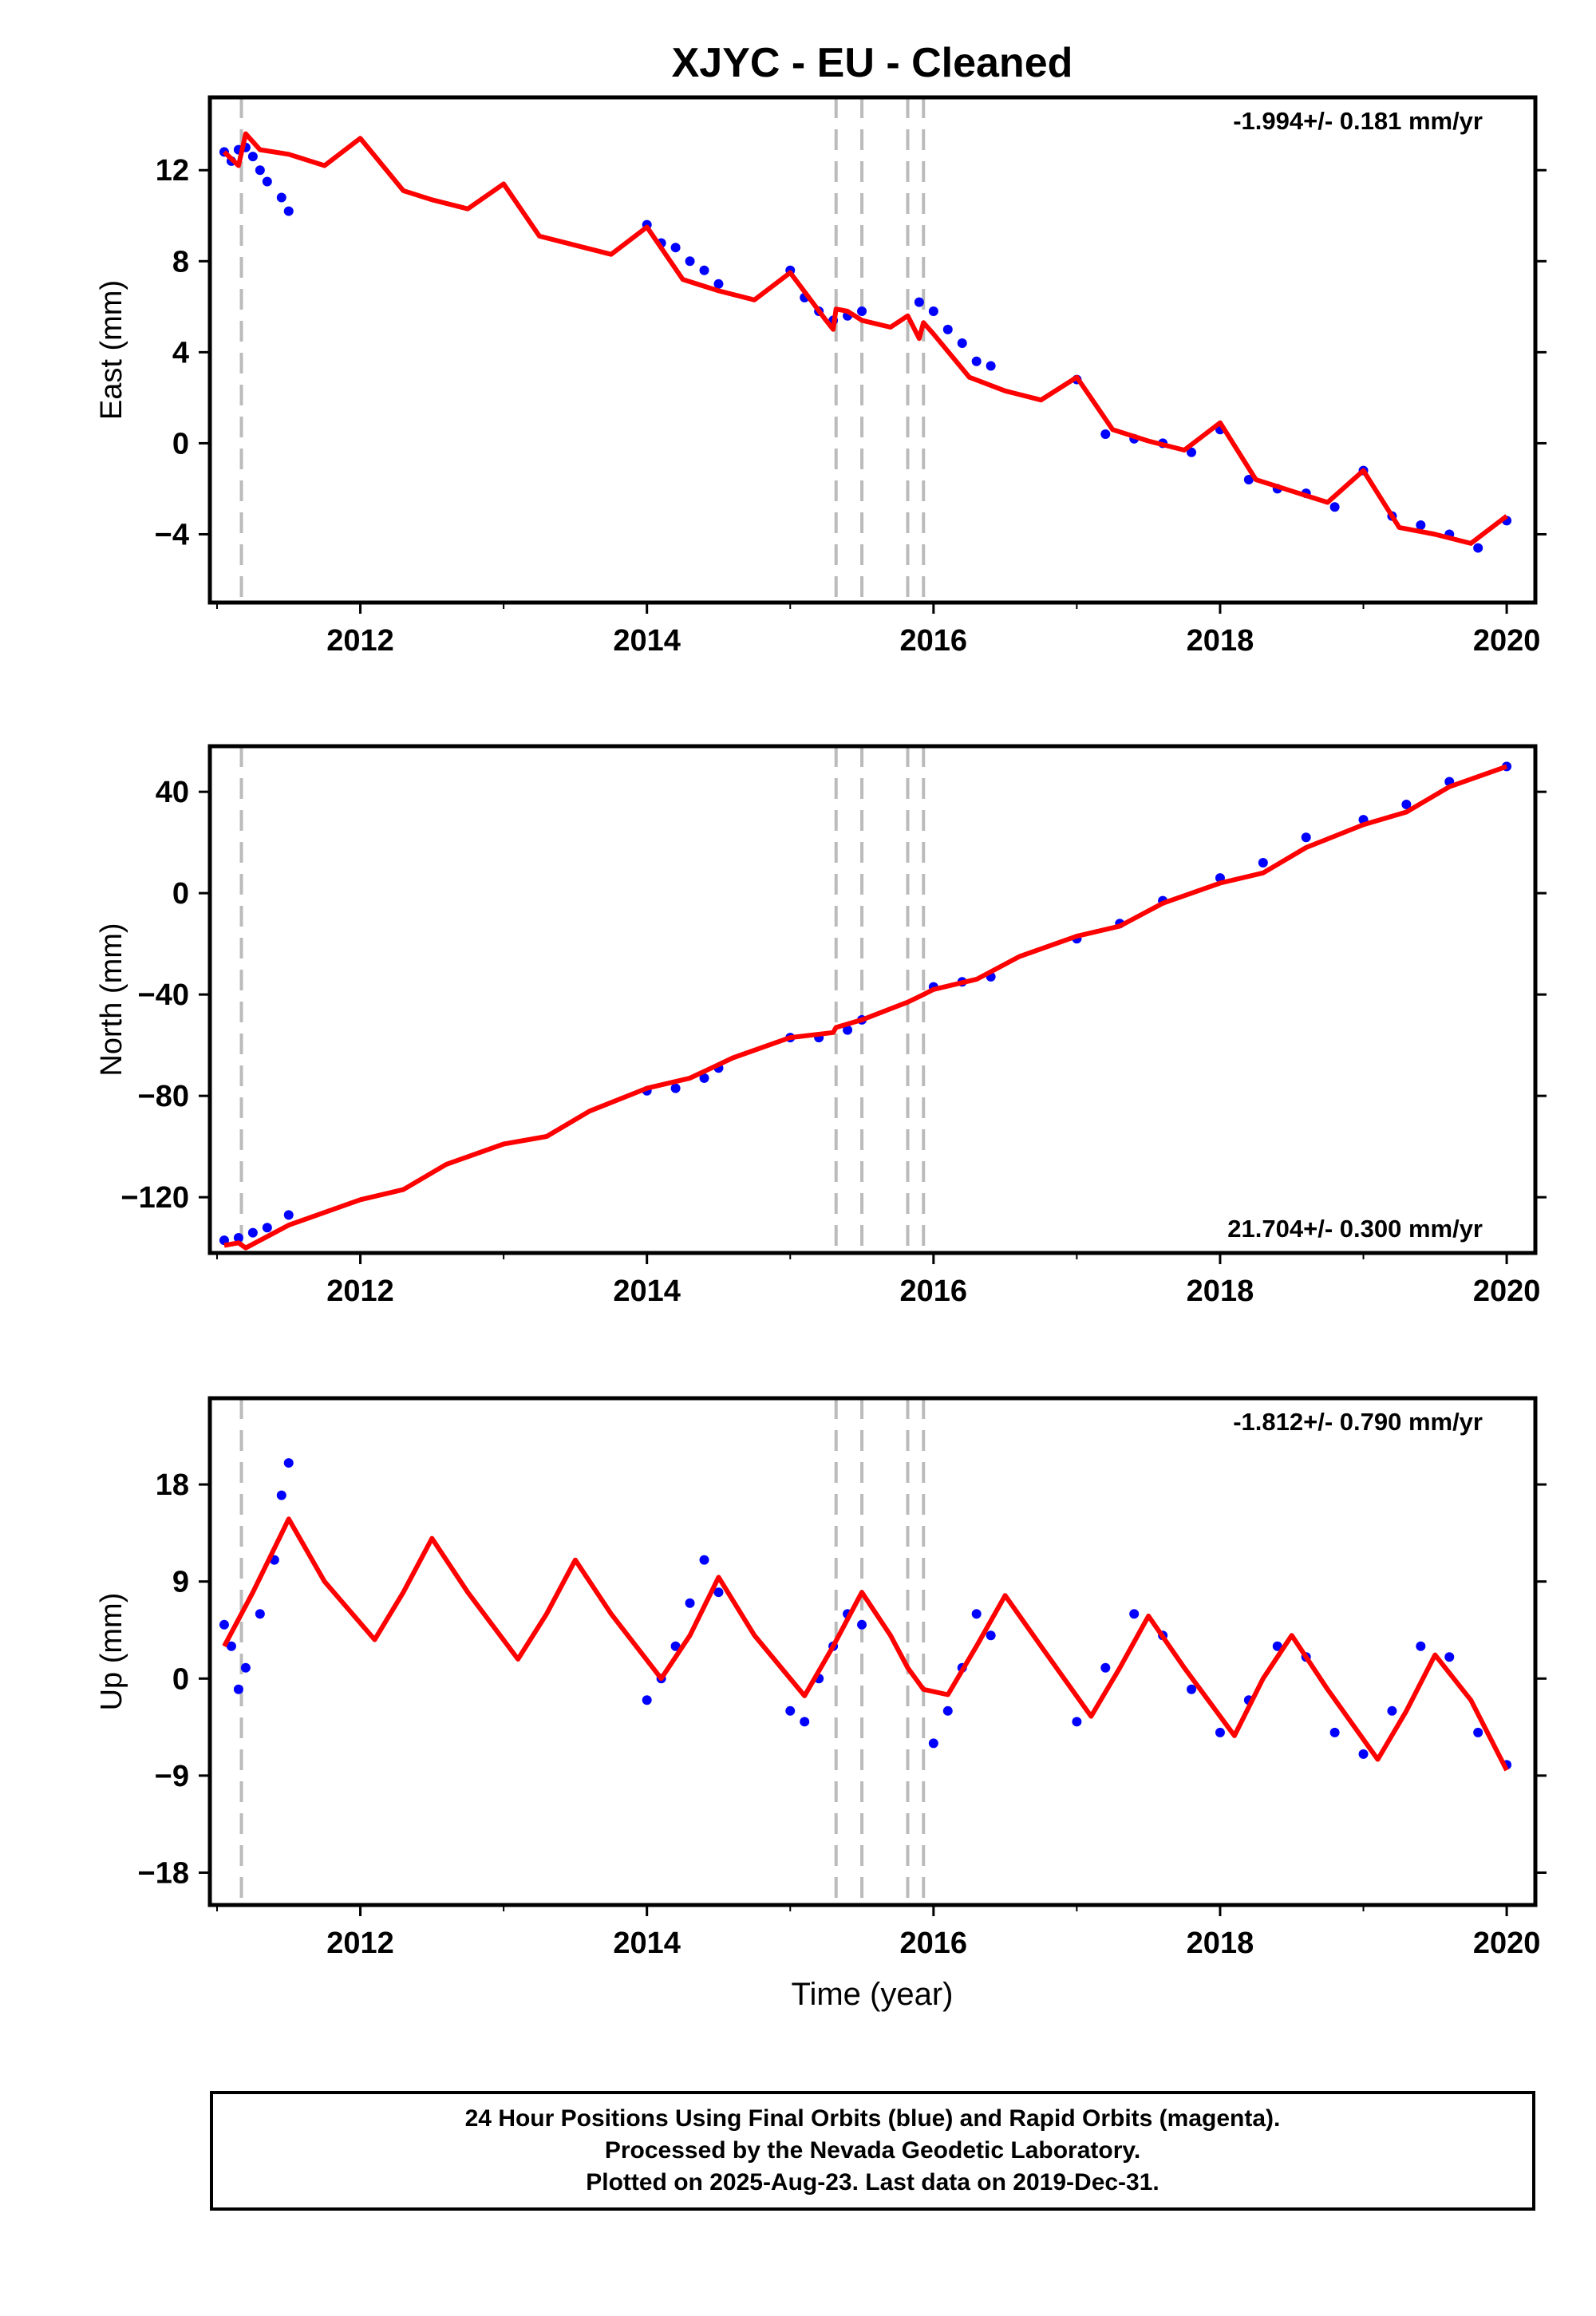 Image resolution: width=1596 pixels, height=2316 pixels. Describe the element at coordinates (172, 171) in the screenshot. I see `y-tick-label: 12` at that location.